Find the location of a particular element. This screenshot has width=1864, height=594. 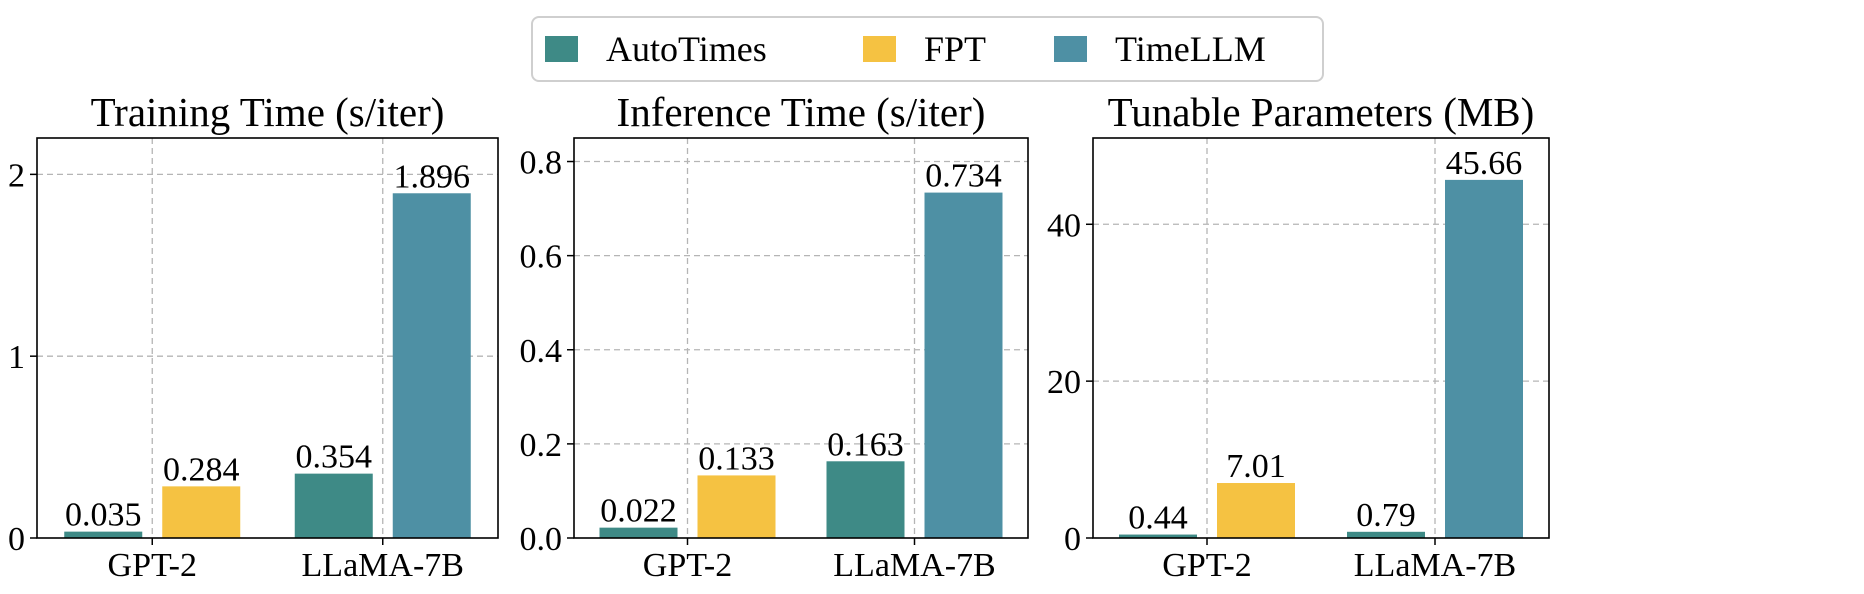

legend-swatch-autotimes is located at coordinates (561, 49).